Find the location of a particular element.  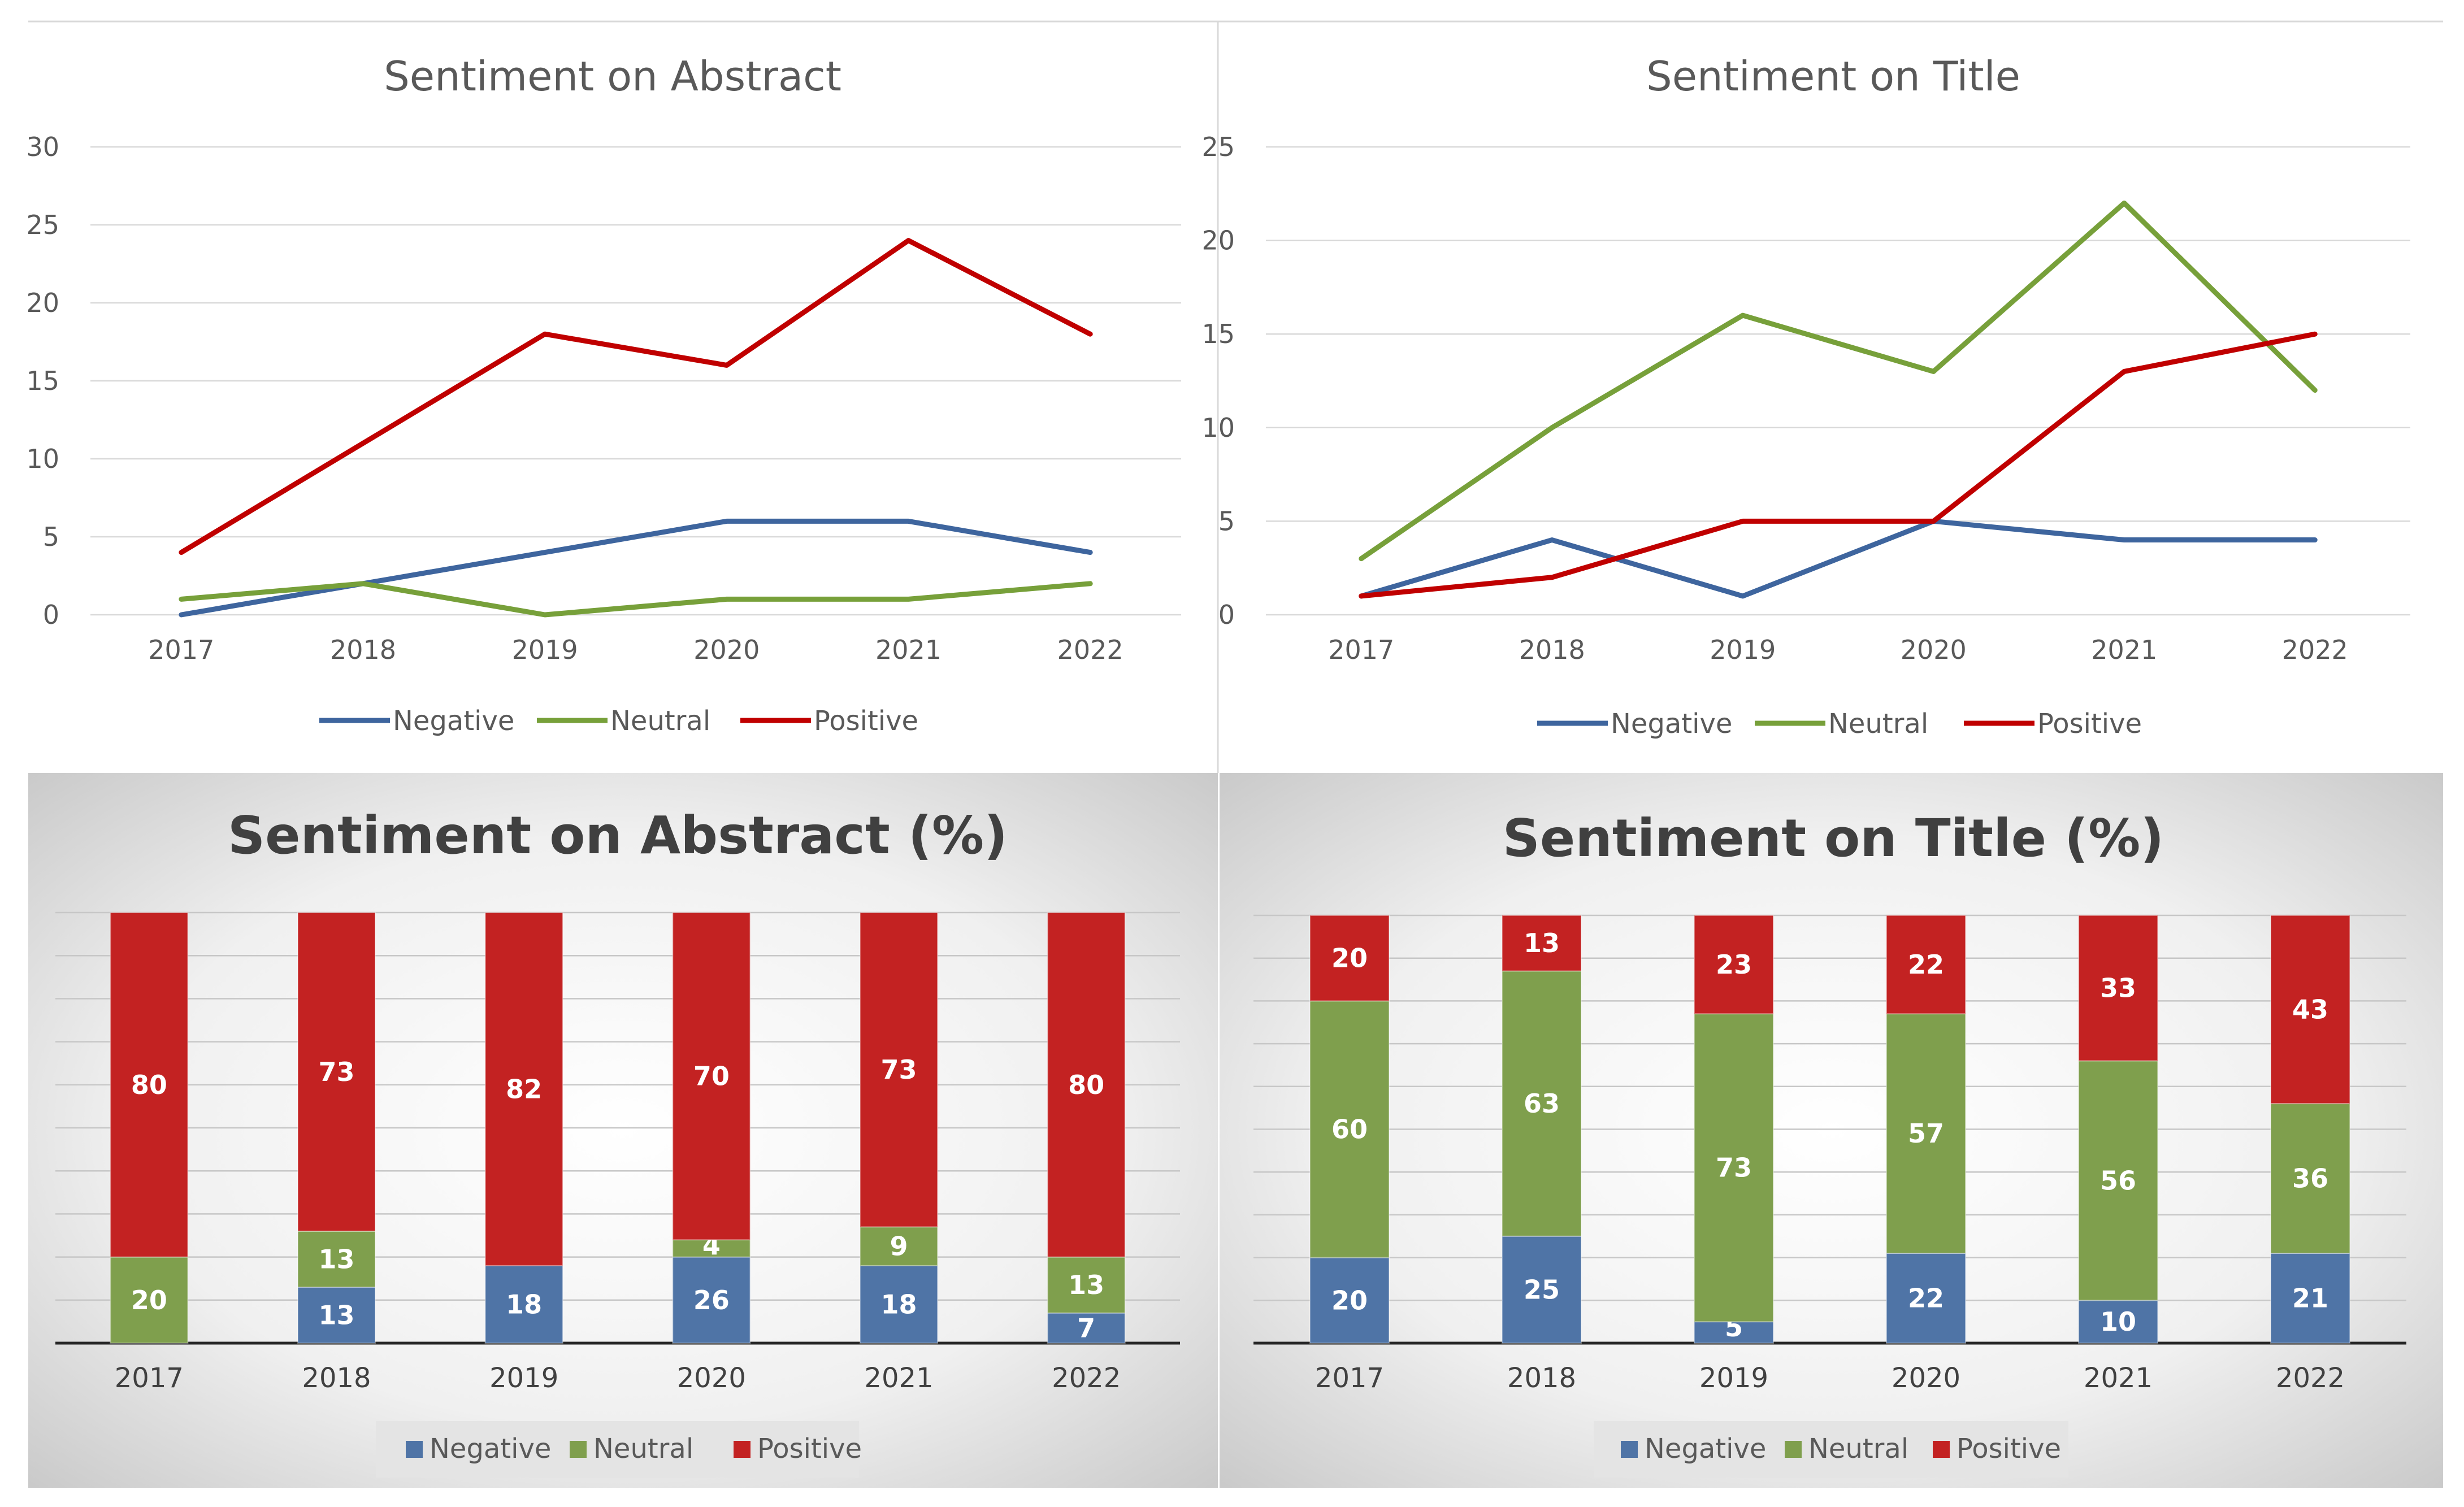

data-label-negative: 18 is located at coordinates (898, 1304).